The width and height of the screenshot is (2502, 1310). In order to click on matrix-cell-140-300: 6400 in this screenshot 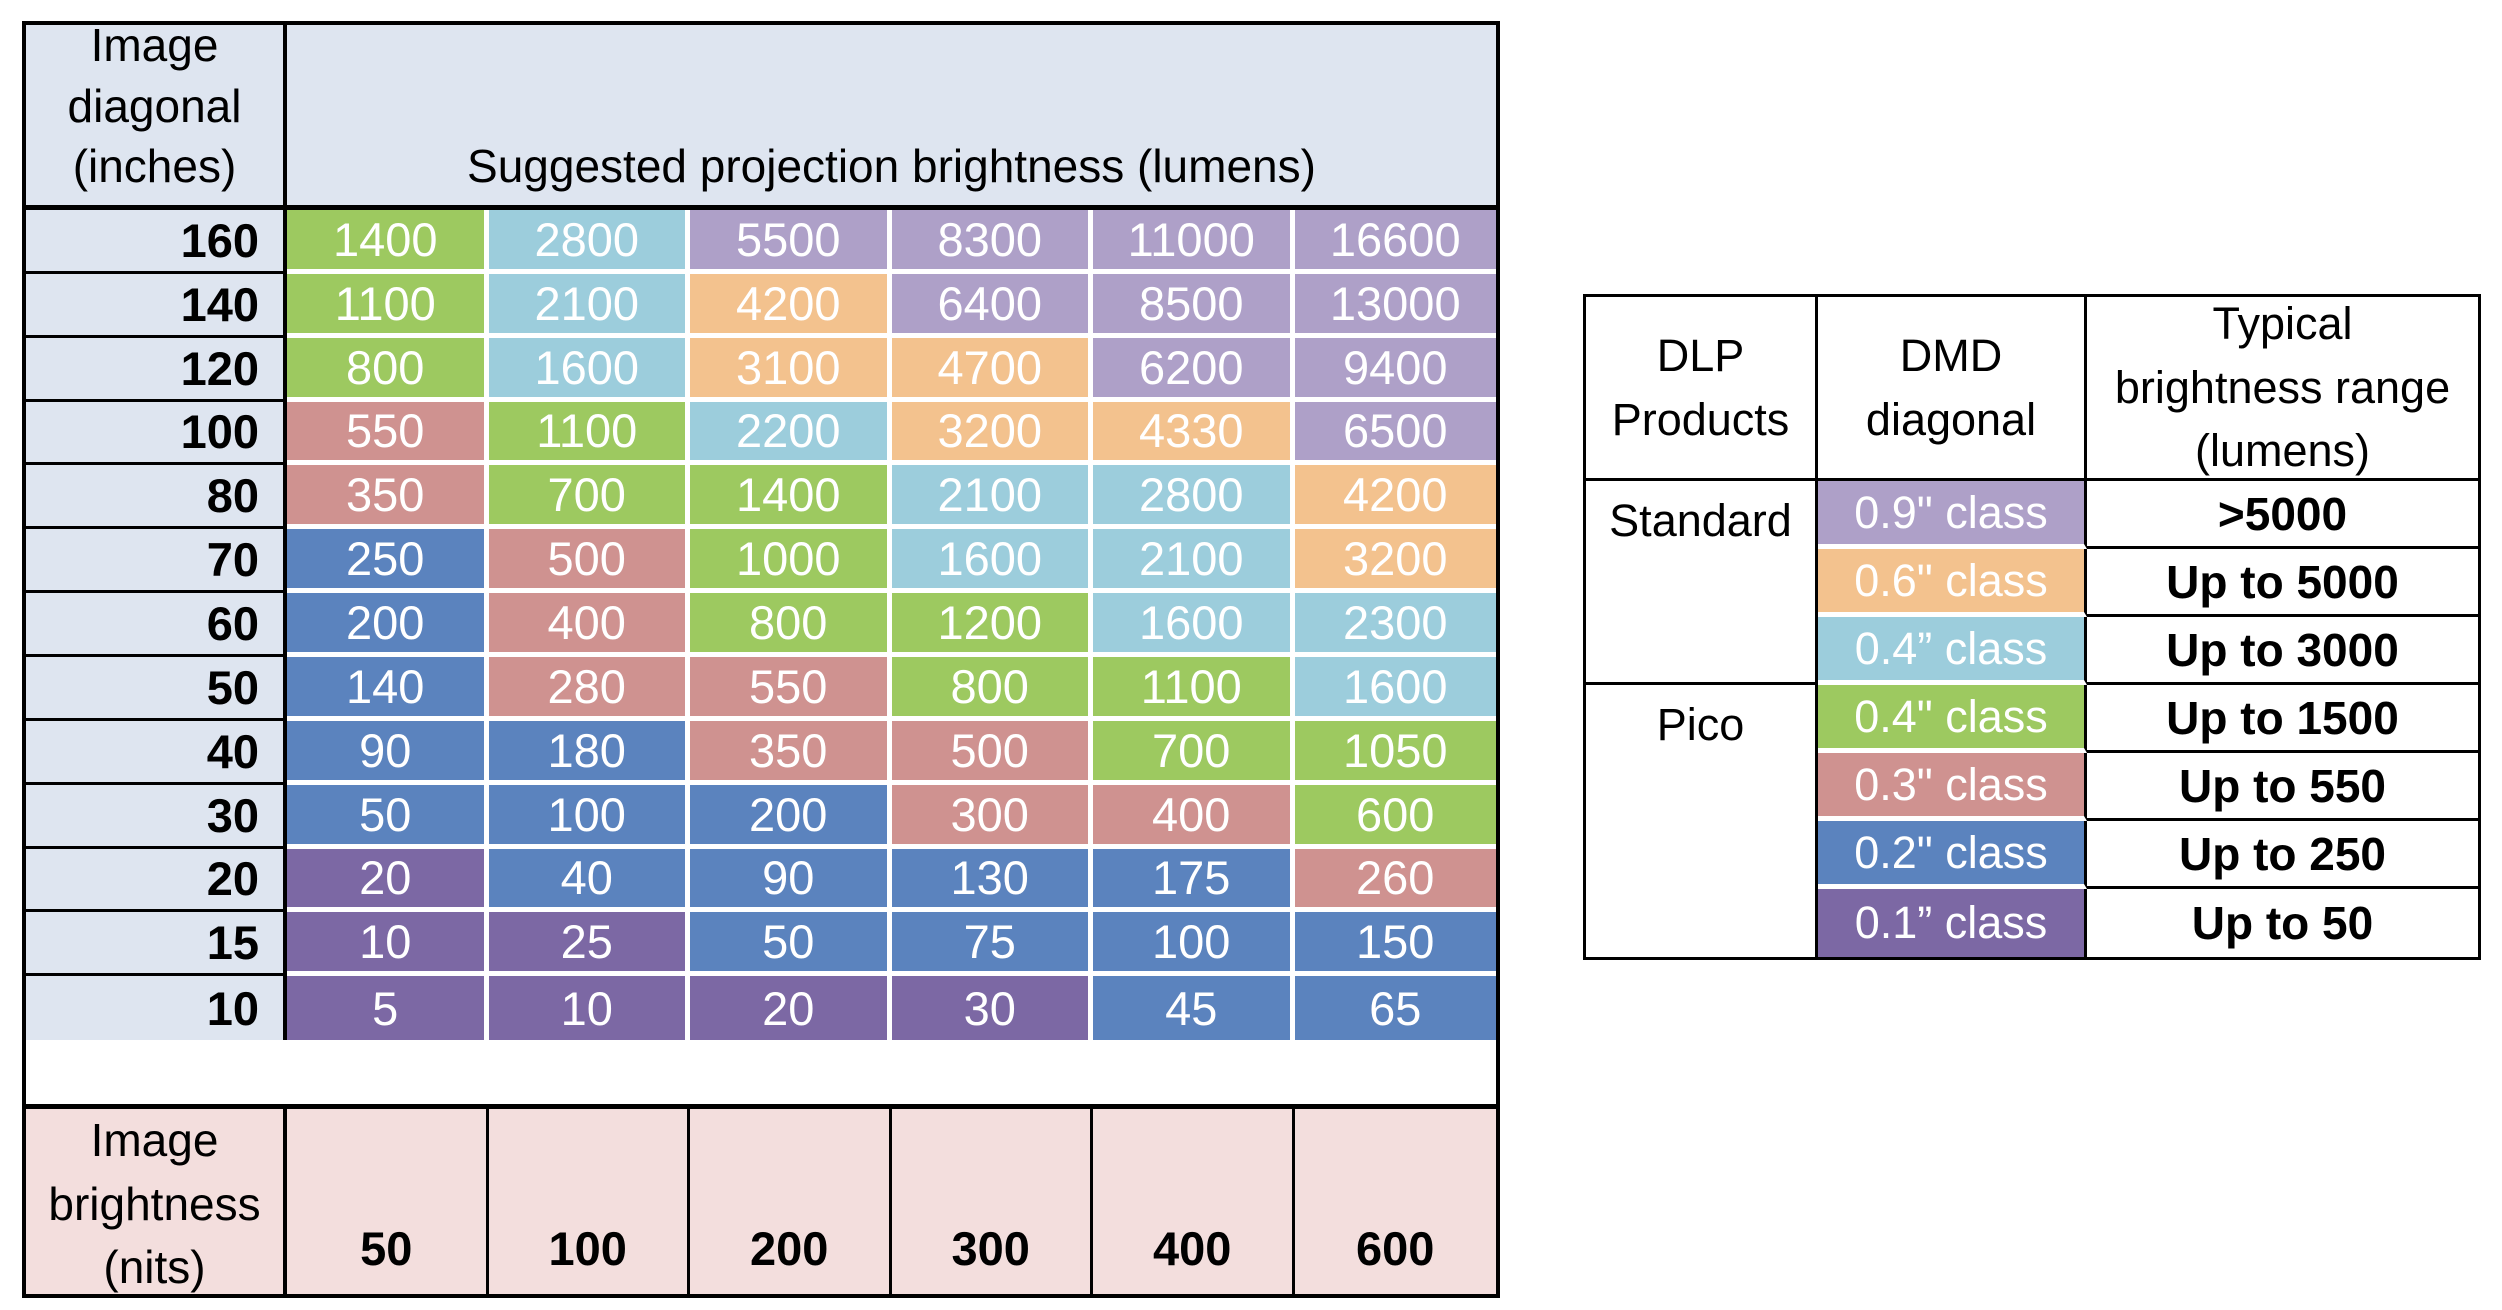, I will do `click(992, 305)`.